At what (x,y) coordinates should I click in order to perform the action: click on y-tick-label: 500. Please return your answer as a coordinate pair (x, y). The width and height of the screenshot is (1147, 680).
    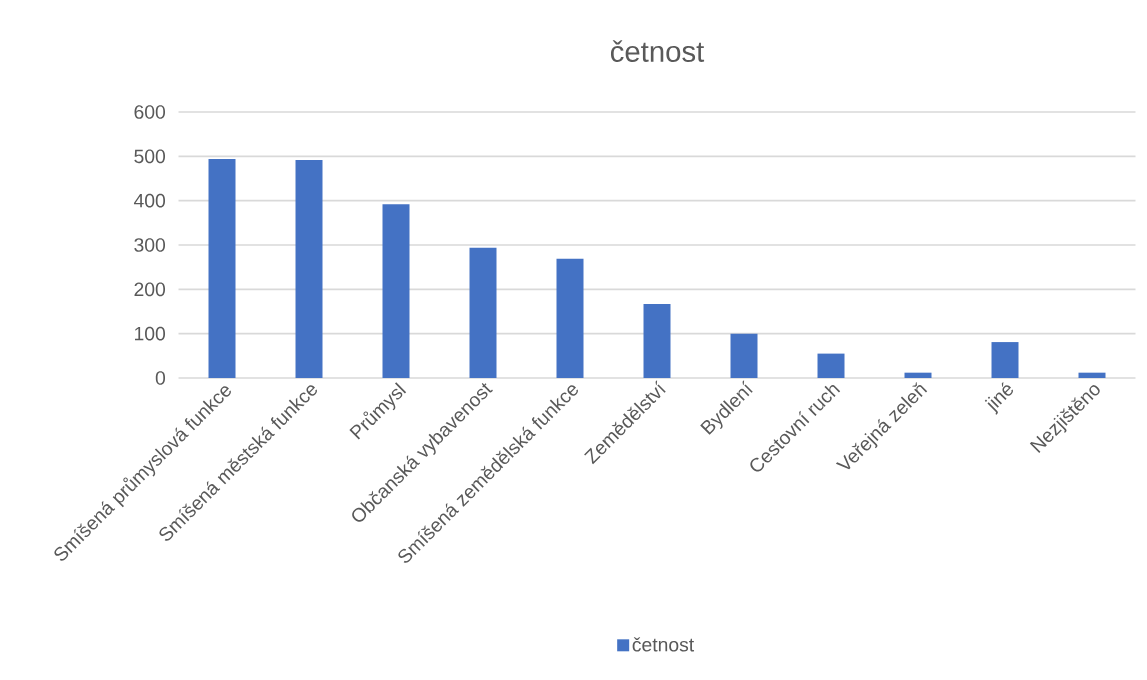
    Looking at the image, I should click on (150, 156).